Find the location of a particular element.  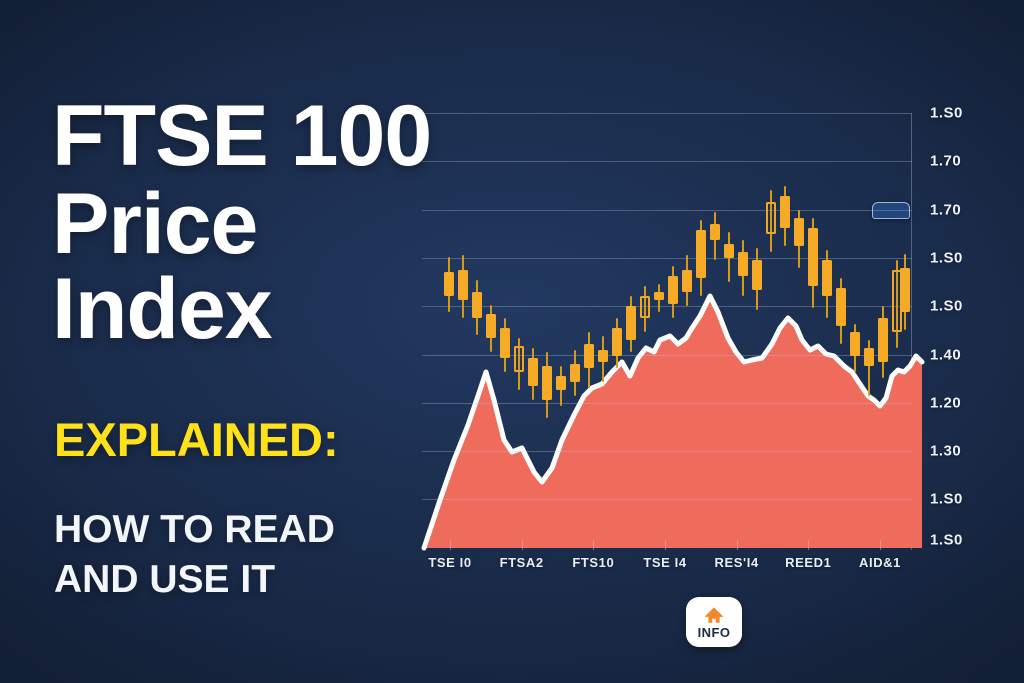

upload-arrow-icon is located at coordinates (714, 614).